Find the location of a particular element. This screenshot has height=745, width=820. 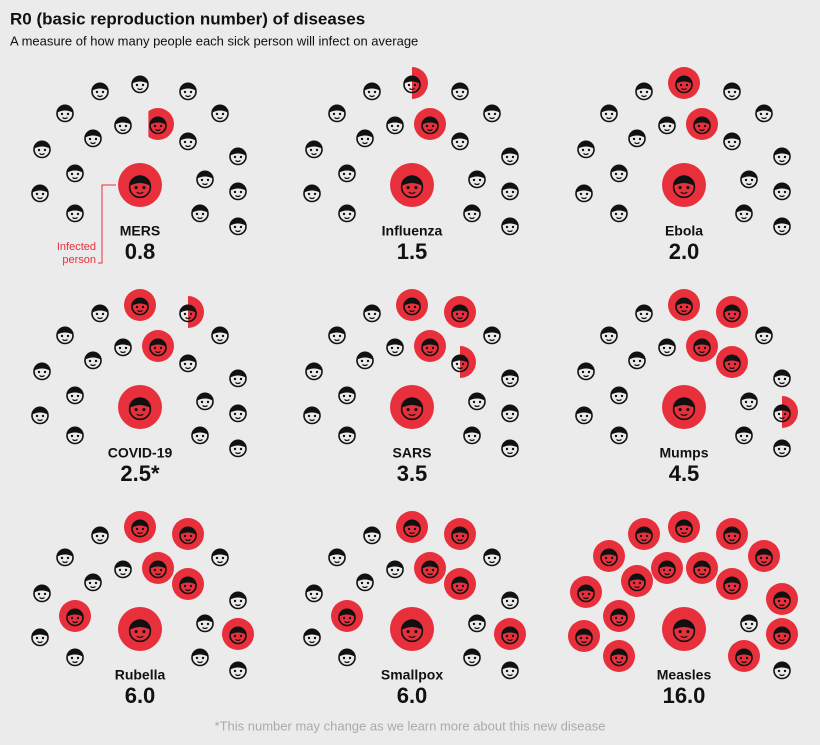

r0-value: 4.5 is located at coordinates (684, 473).